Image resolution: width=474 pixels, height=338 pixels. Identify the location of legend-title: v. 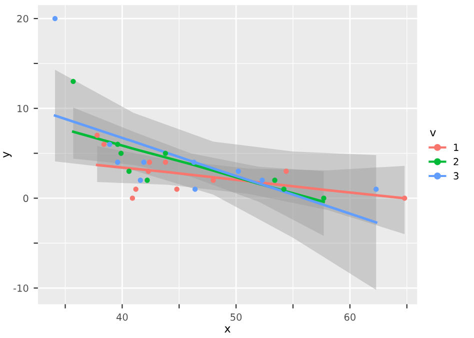
(433, 133).